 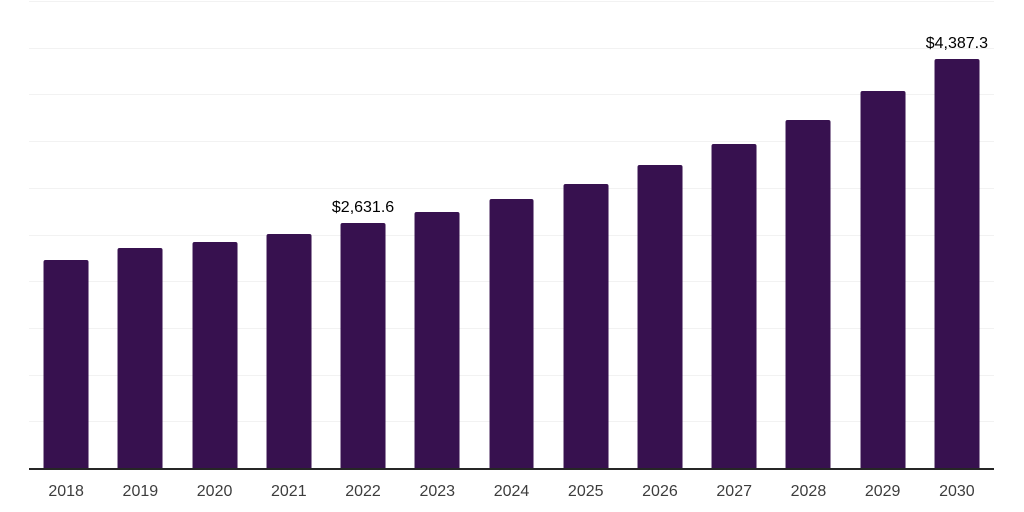 What do you see at coordinates (808, 491) in the screenshot?
I see `x-axis-label-2028: 2028` at bounding box center [808, 491].